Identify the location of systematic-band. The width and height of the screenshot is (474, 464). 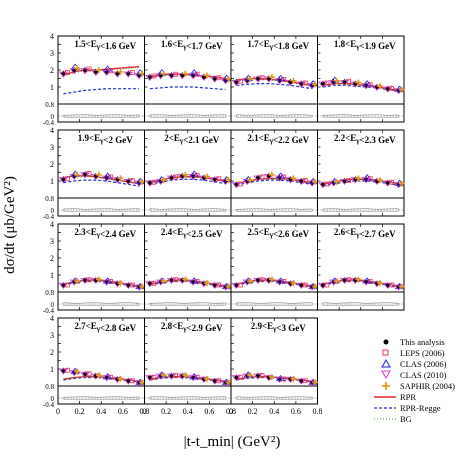
(187, 210).